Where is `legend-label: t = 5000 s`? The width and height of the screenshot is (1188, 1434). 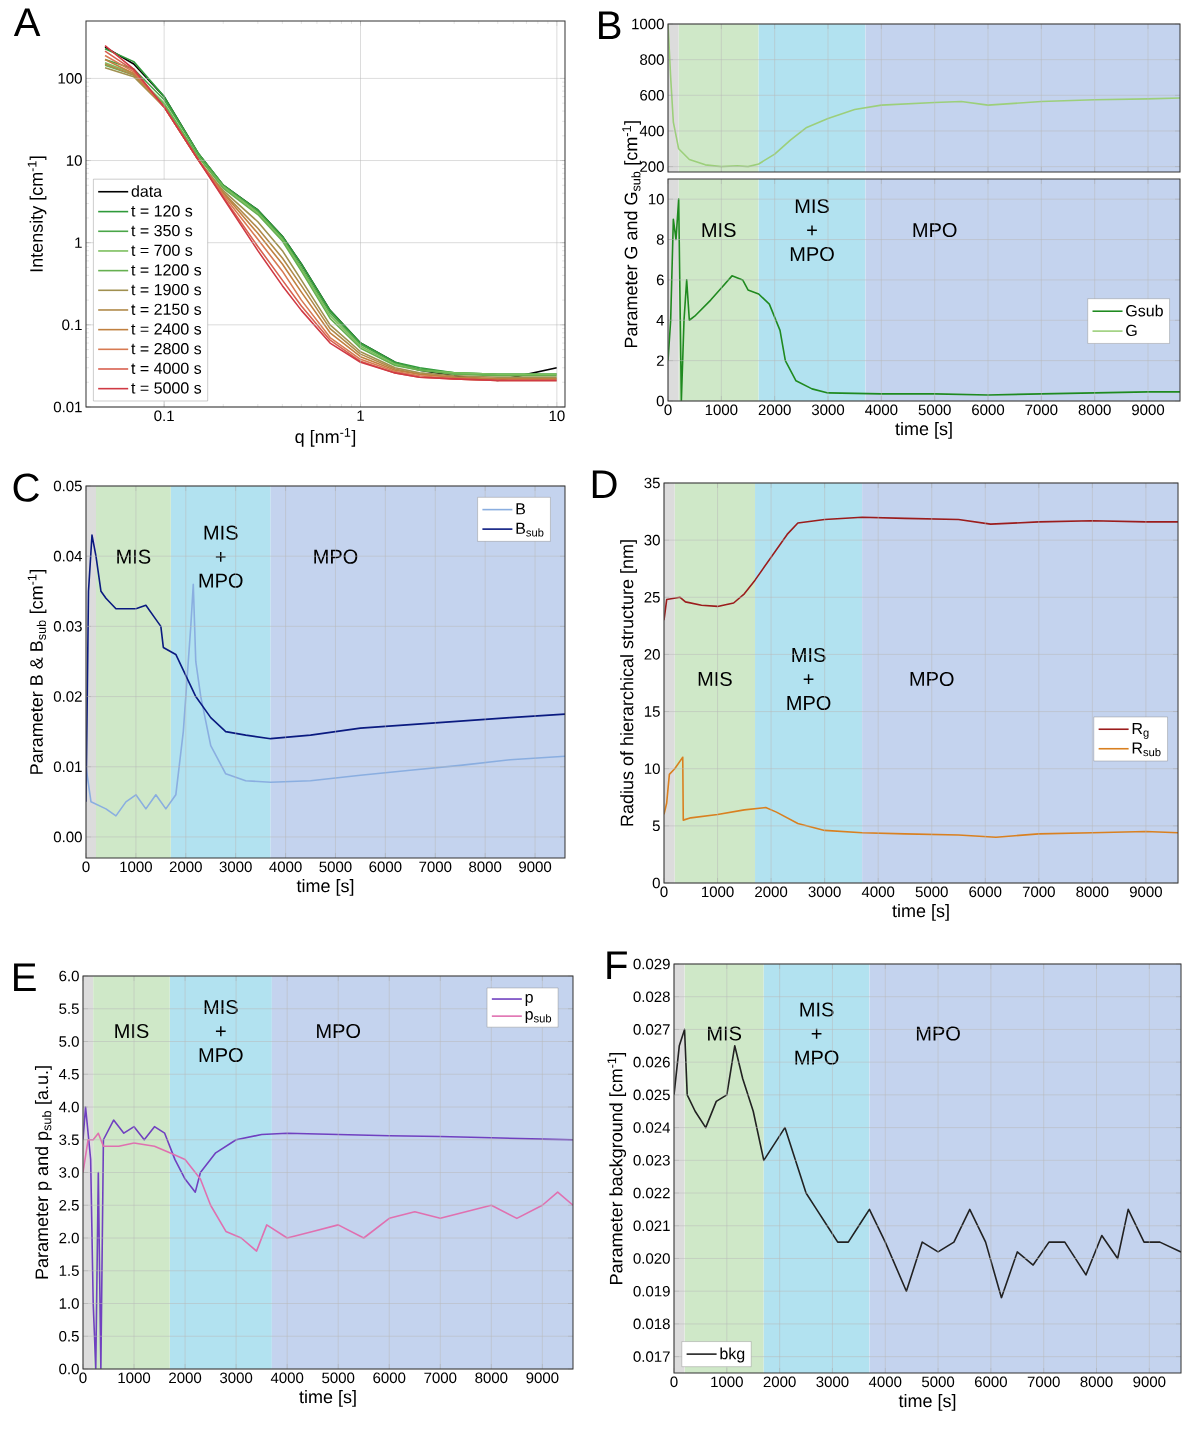 legend-label: t = 5000 s is located at coordinates (166, 388).